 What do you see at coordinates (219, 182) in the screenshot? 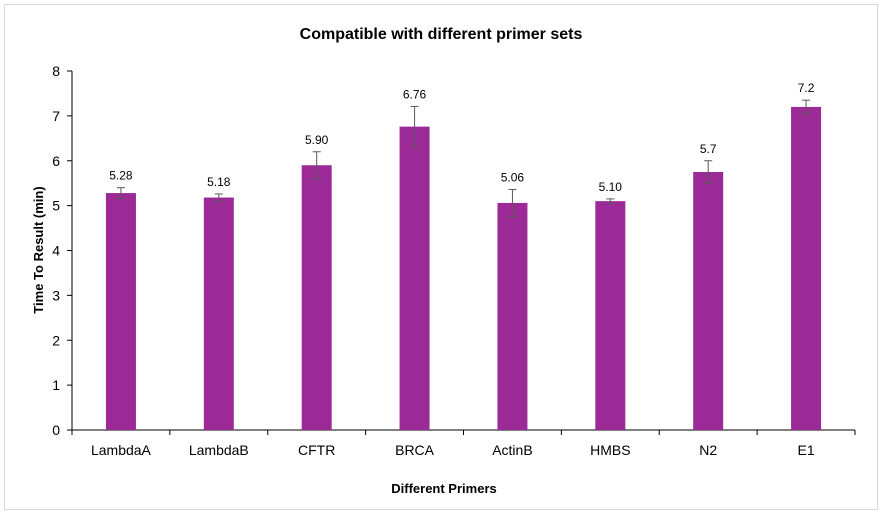
I see `data-label: 5.18` at bounding box center [219, 182].